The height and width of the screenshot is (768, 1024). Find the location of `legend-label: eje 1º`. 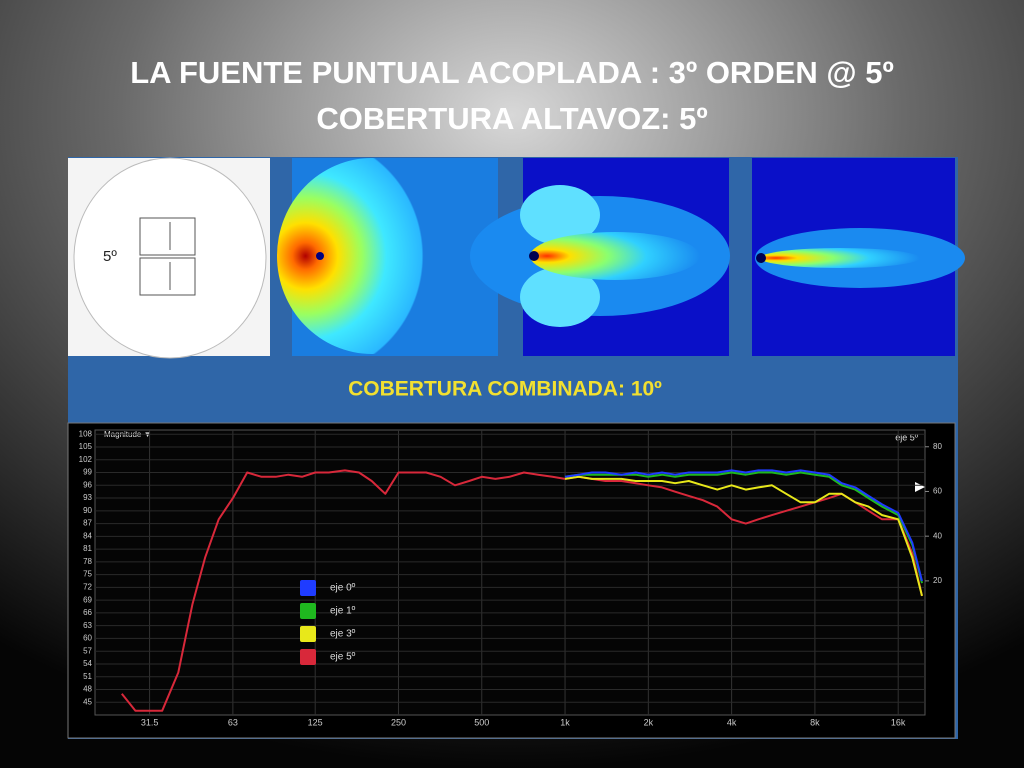

legend-label: eje 1º is located at coordinates (343, 611).